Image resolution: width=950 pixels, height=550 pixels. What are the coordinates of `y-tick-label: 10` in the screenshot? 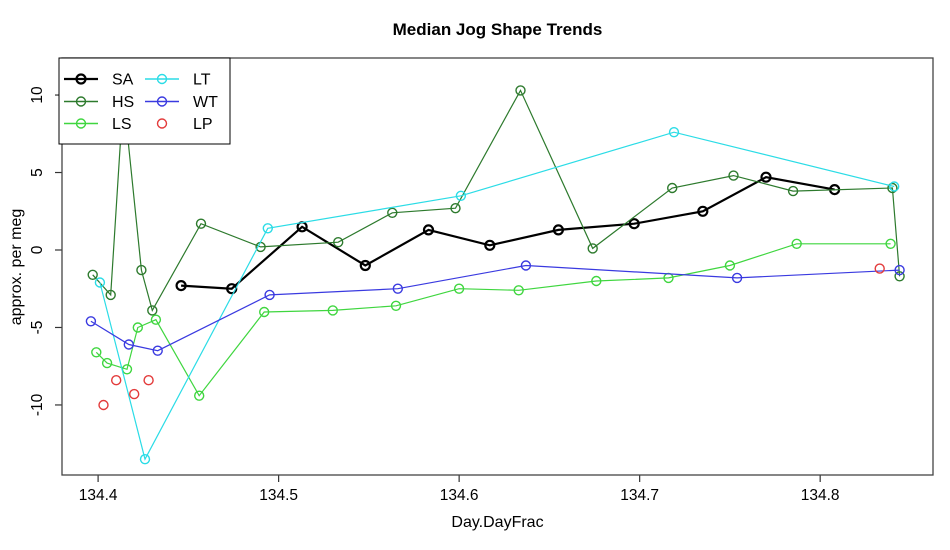 It's located at (37, 95).